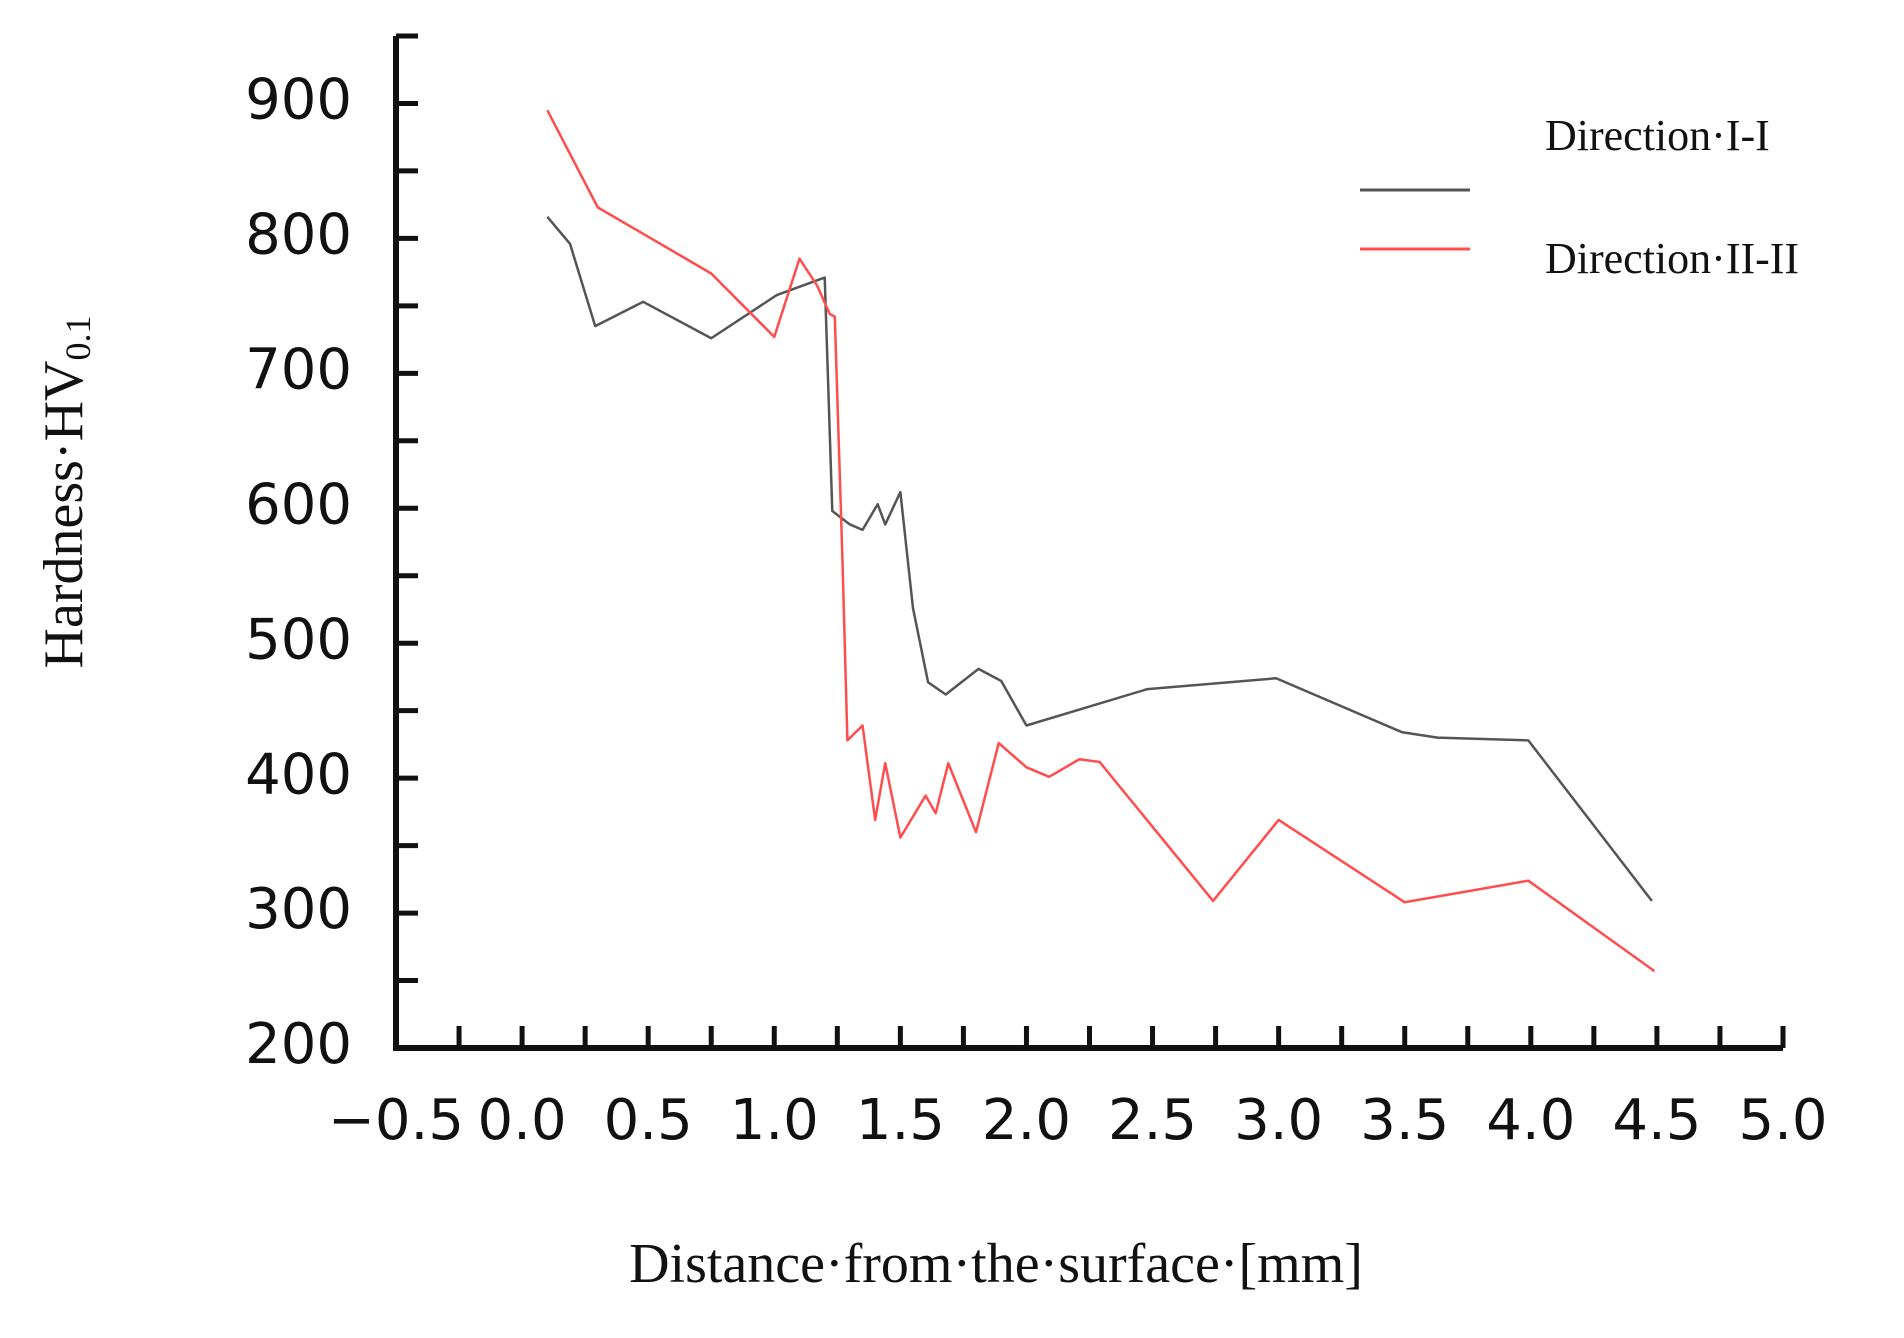 Image resolution: width=1904 pixels, height=1338 pixels. I want to click on x-tick-label: 0.0, so click(522, 1120).